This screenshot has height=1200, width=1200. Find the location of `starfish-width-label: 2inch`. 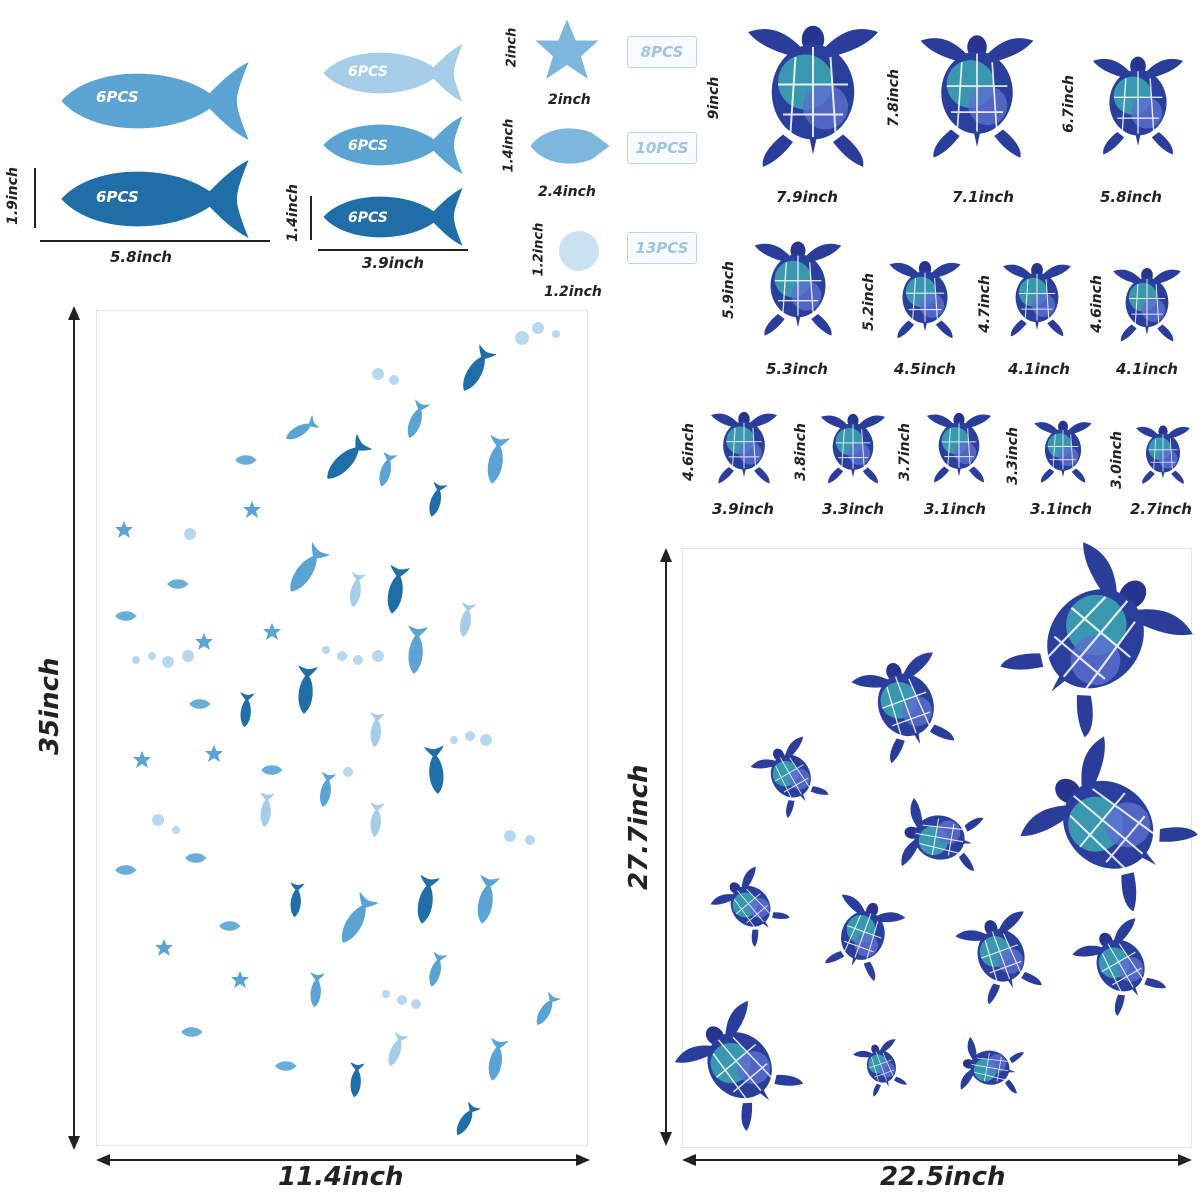

starfish-width-label: 2inch is located at coordinates (569, 100).